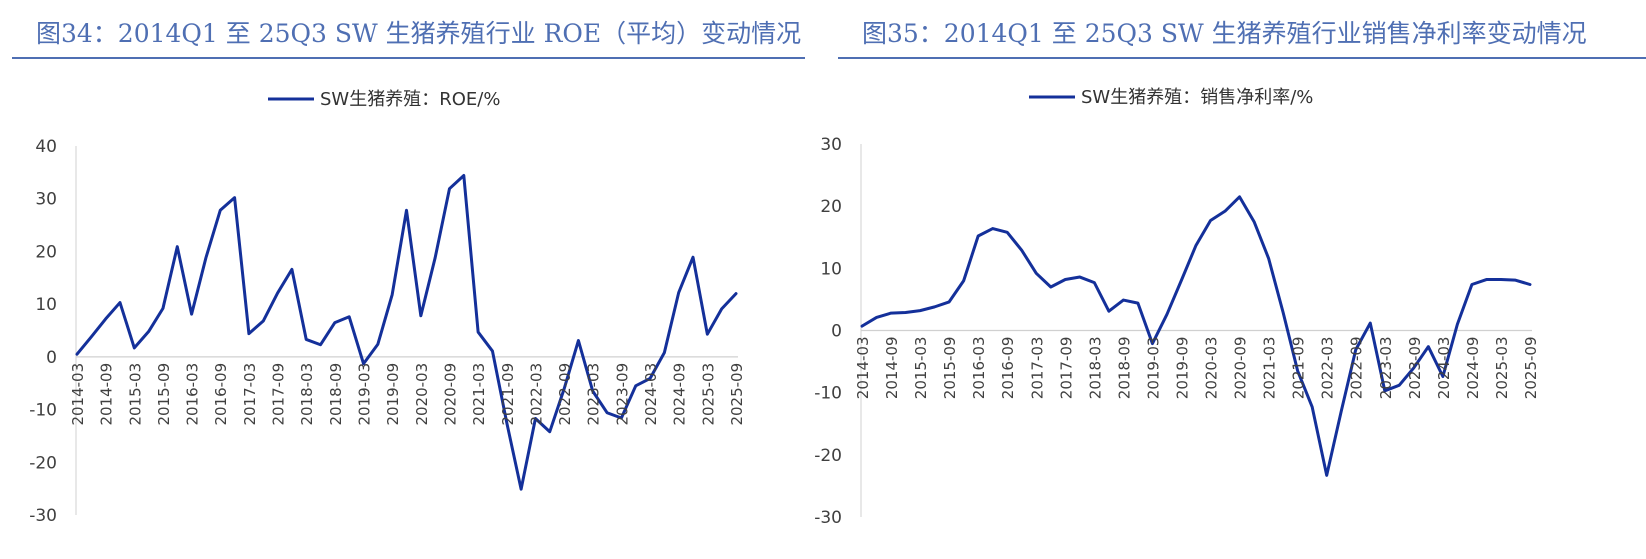 The height and width of the screenshot is (559, 1646). Describe the element at coordinates (46, 147) in the screenshot. I see `y-tick-label: 40` at that location.